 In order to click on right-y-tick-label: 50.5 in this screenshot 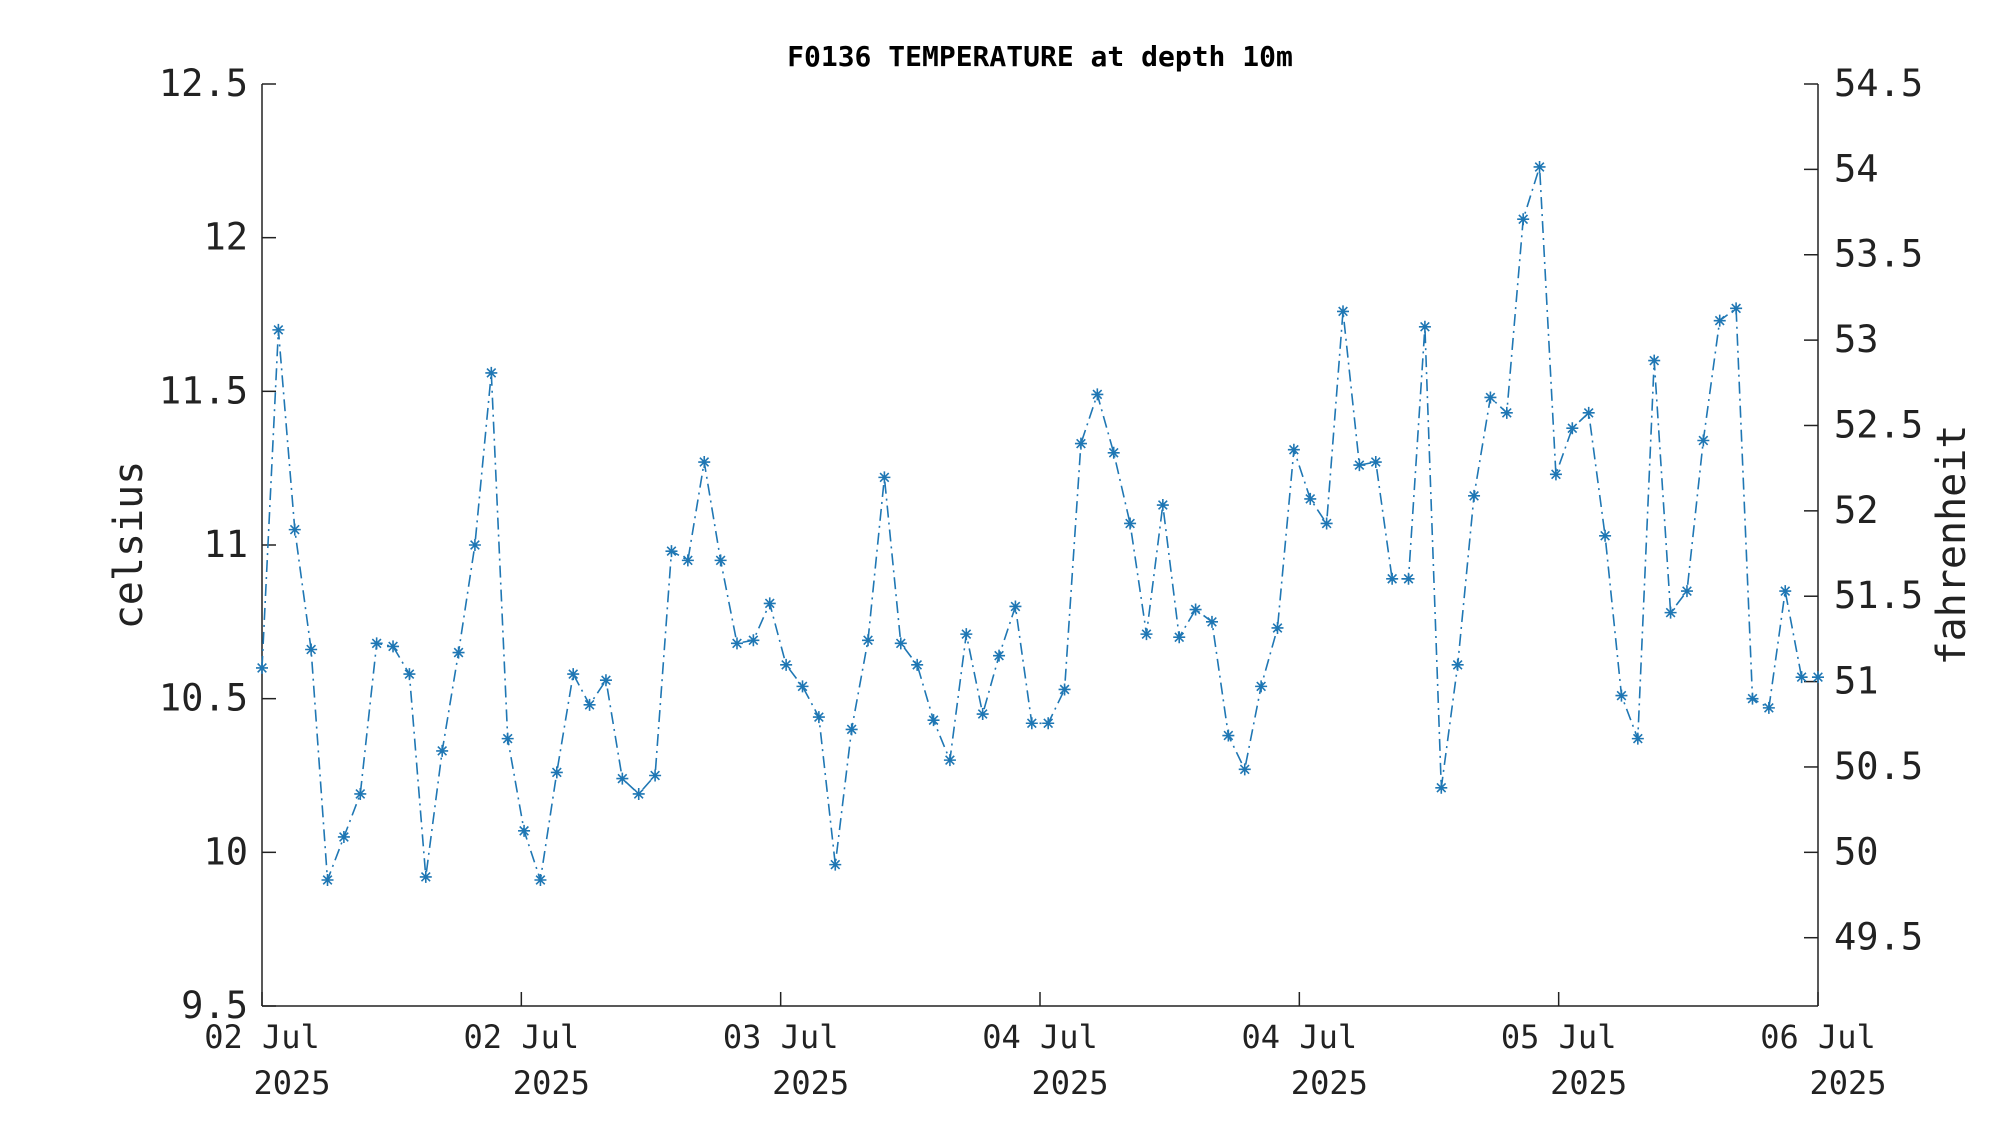, I will do `click(1878, 766)`.